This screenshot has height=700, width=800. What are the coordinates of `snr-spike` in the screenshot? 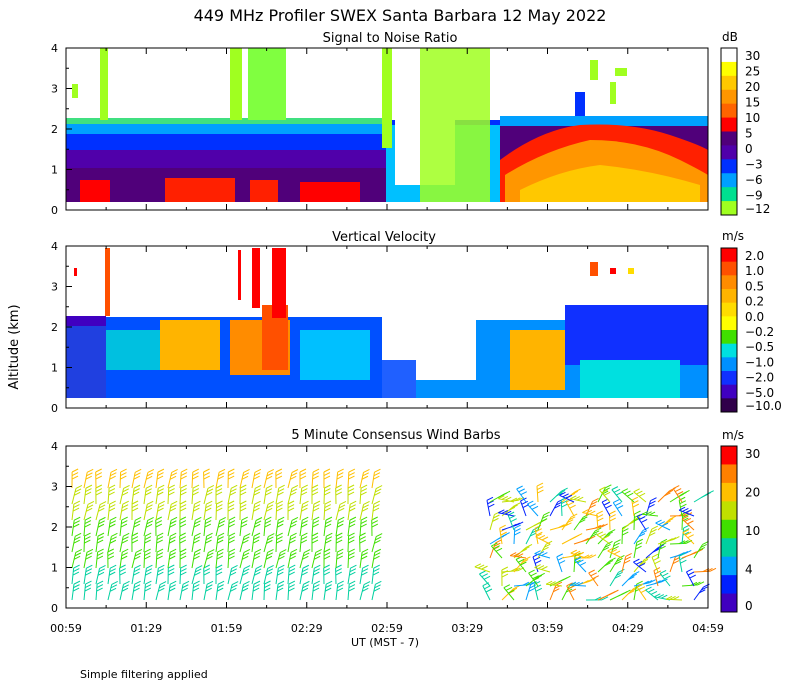 It's located at (613, 93).